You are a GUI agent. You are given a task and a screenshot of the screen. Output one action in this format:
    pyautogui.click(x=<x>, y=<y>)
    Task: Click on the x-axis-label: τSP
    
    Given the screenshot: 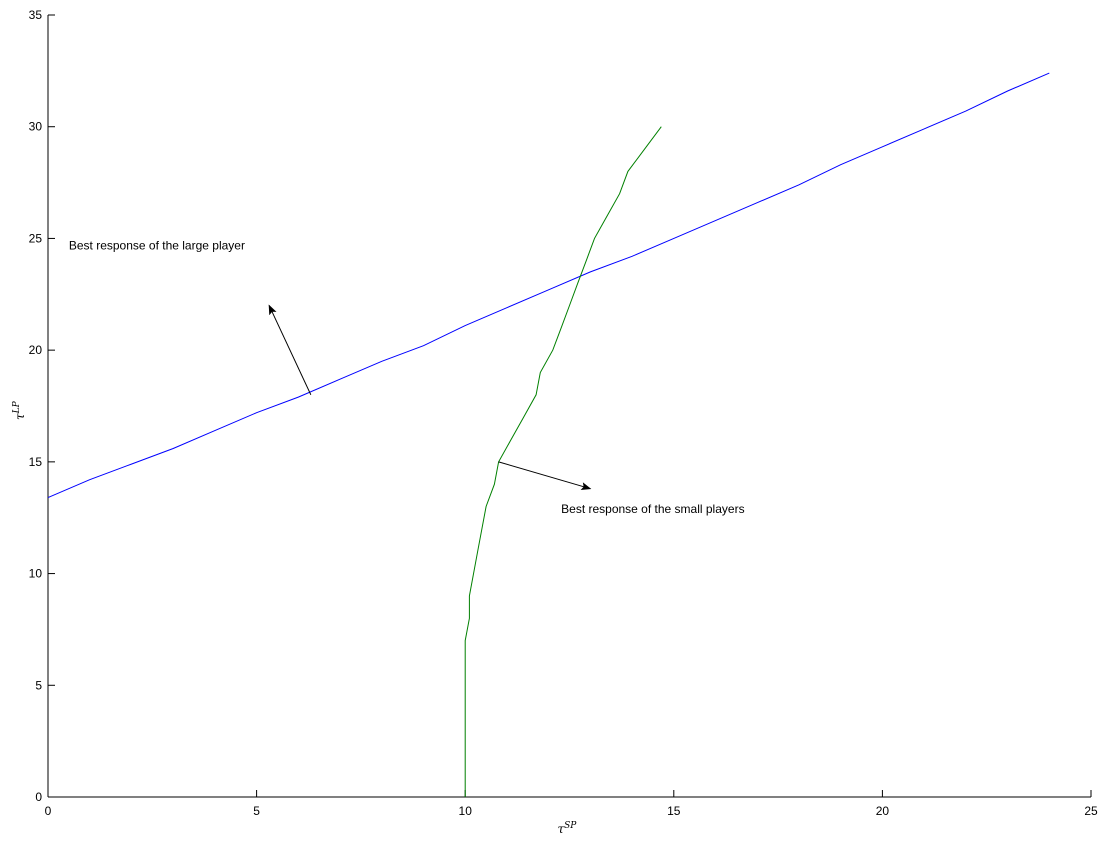 What is the action you would take?
    pyautogui.click(x=568, y=828)
    